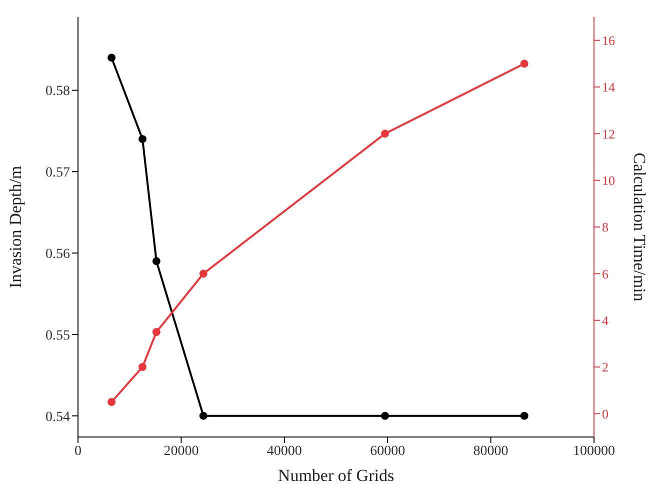 The width and height of the screenshot is (654, 499). Describe the element at coordinates (58, 417) in the screenshot. I see `y-tick-label: 0.54` at that location.